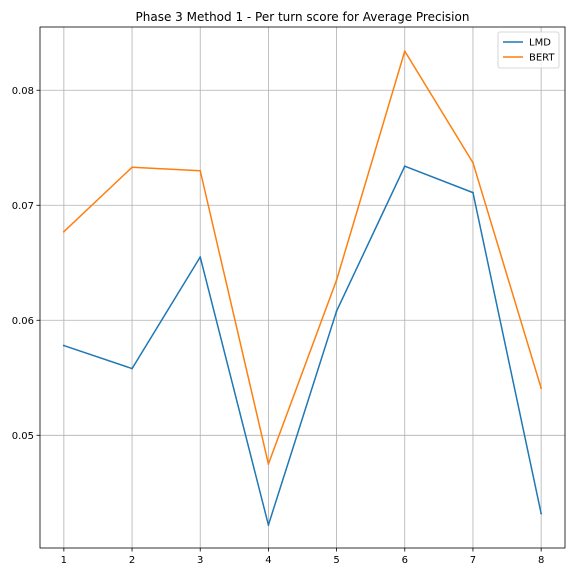  Describe the element at coordinates (268, 560) in the screenshot. I see `x-tick-label: 4` at that location.